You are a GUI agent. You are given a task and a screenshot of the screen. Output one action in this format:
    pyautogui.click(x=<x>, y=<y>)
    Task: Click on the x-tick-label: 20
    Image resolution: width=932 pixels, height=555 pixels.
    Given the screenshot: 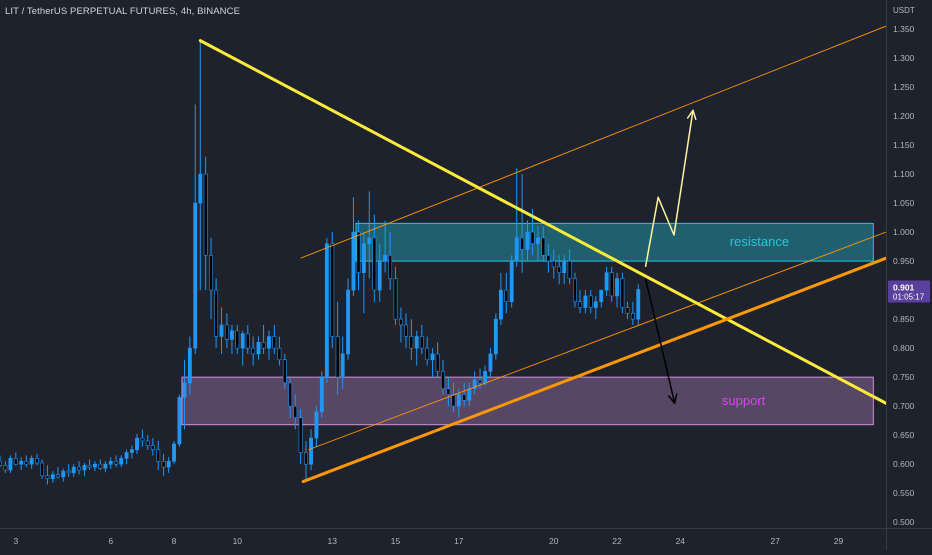 What is the action you would take?
    pyautogui.click(x=554, y=541)
    